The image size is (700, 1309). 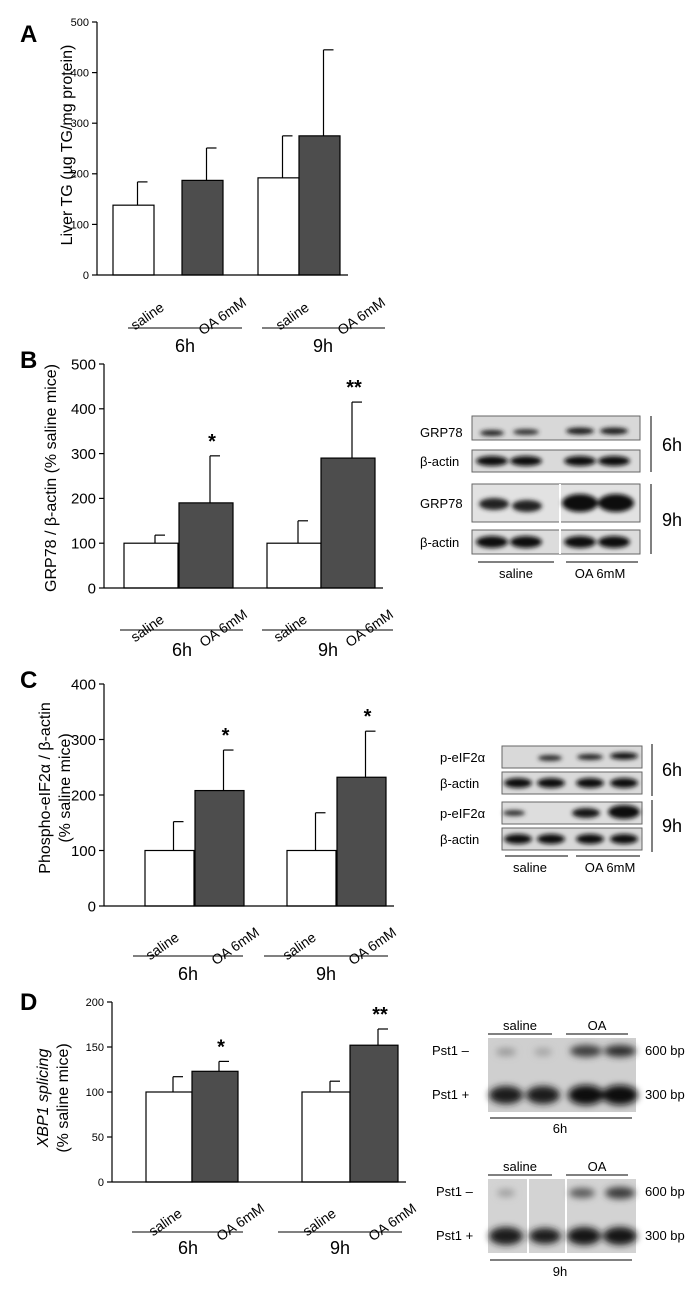 What do you see at coordinates (454, 1235) in the screenshot?
I see `gel-d-9h-band-plus: Pst1 +` at bounding box center [454, 1235].